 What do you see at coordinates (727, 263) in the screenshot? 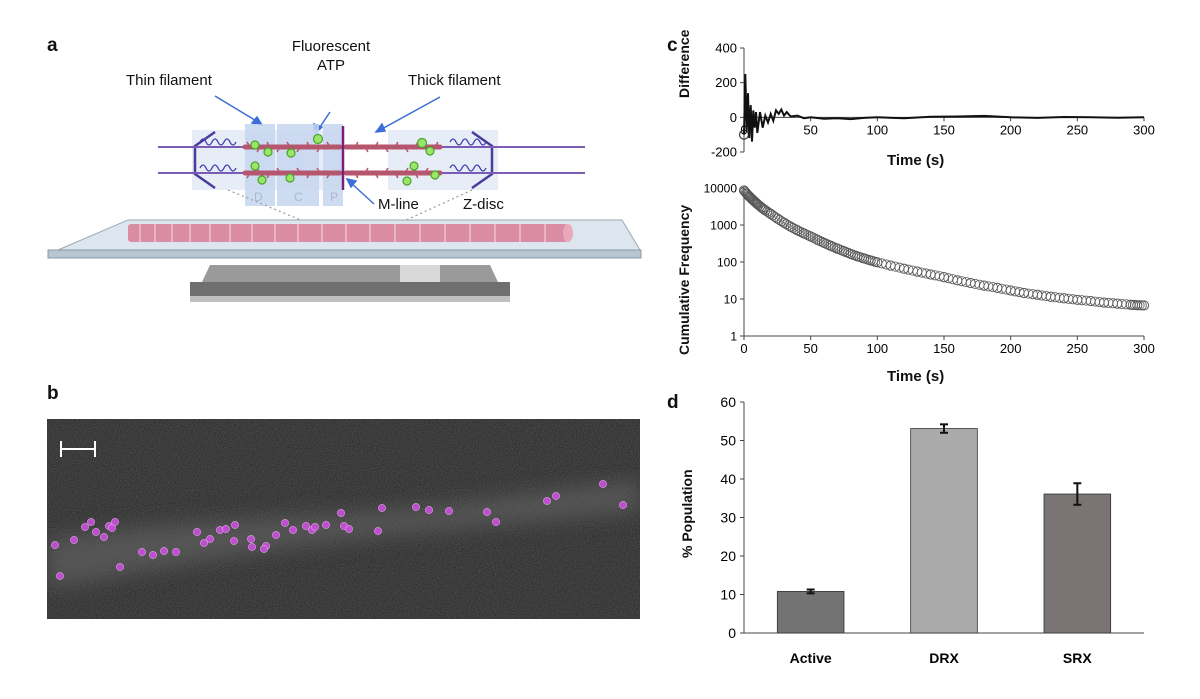
I see `y-tick-label: 100` at bounding box center [727, 263].